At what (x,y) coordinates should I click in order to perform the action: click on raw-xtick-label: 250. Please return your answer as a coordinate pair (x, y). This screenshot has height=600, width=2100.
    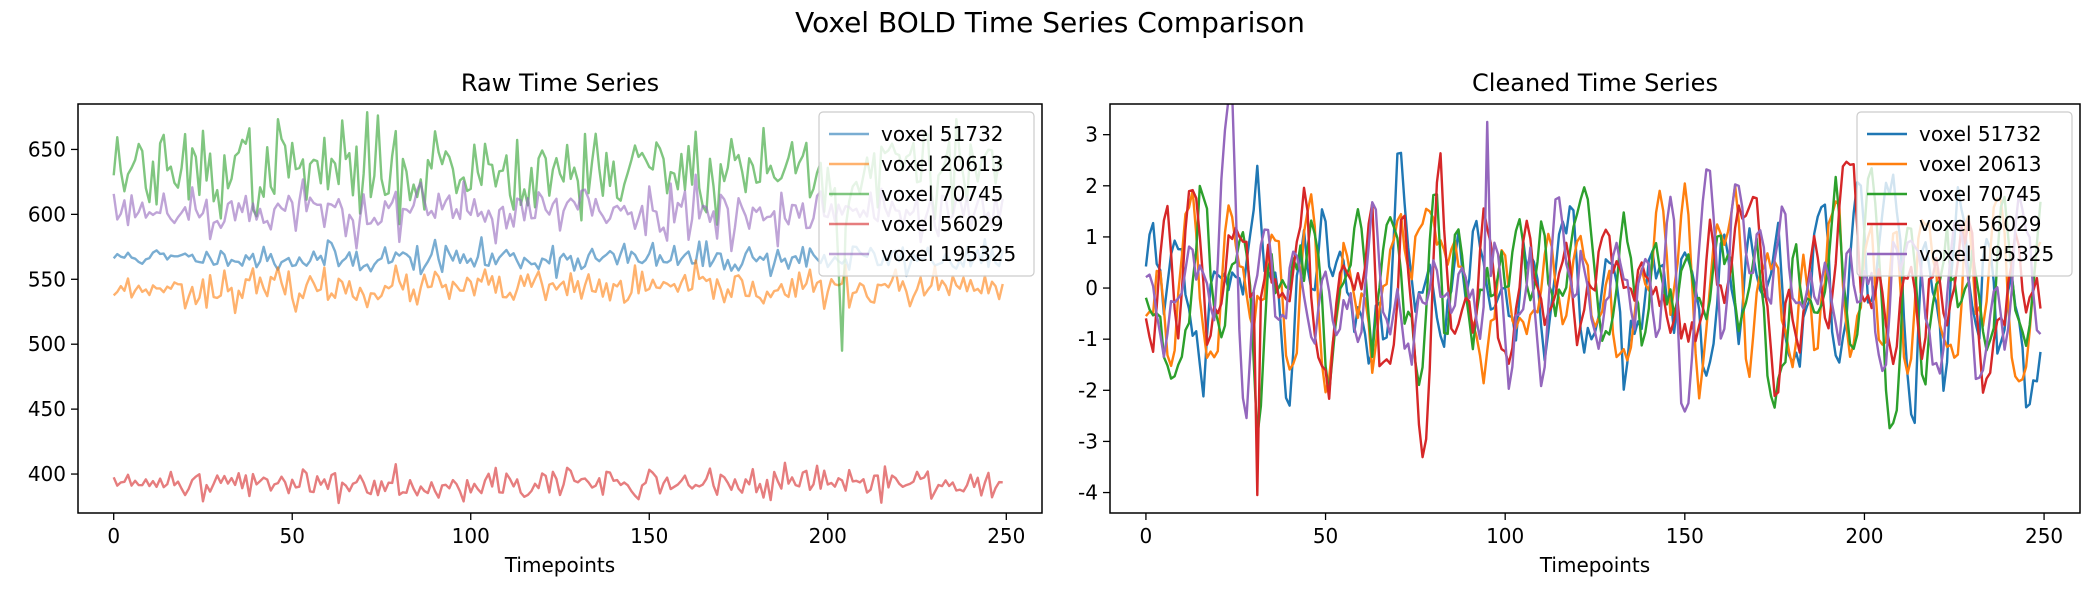
    Looking at the image, I should click on (1006, 536).